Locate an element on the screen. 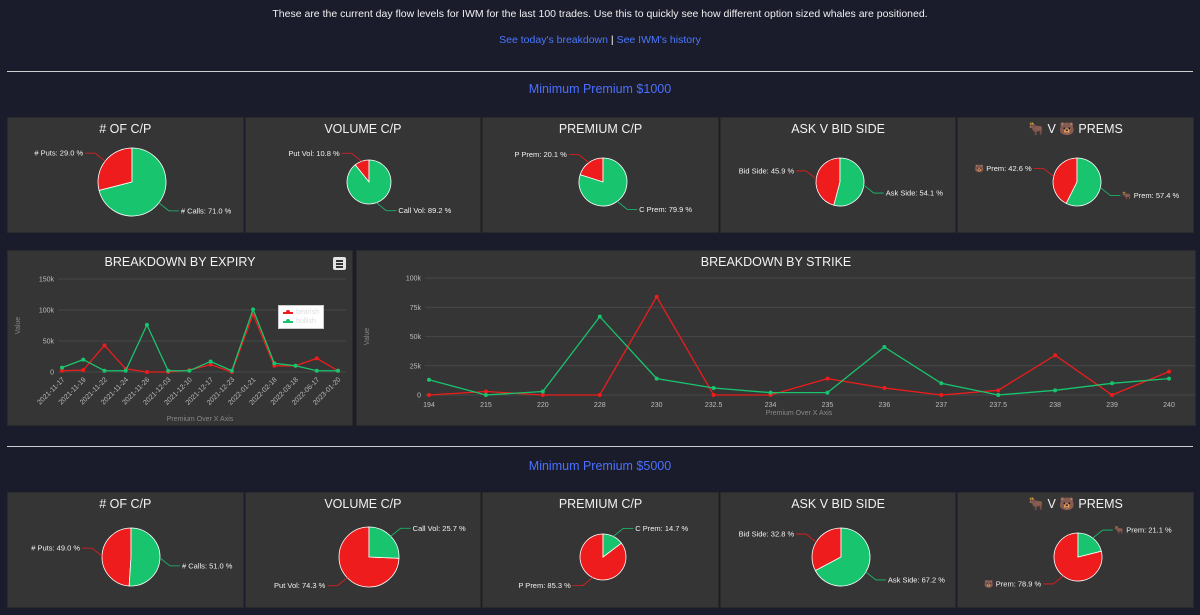 This screenshot has width=1200, height=615. x-tick-label: 236 is located at coordinates (885, 405).